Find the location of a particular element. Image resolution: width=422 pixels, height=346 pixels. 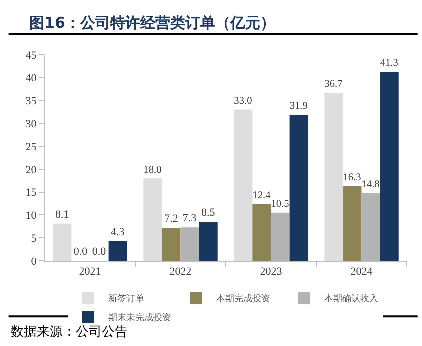

y-tick-label: 10 is located at coordinates (32, 216).